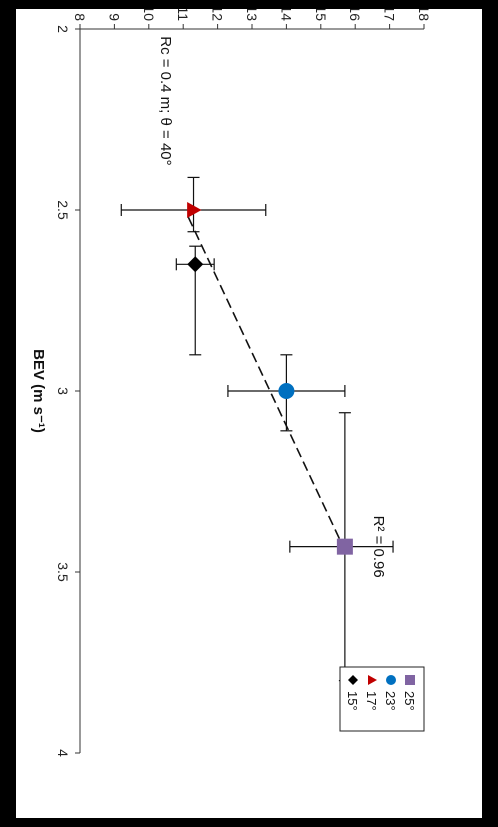 The width and height of the screenshot is (498, 827). What do you see at coordinates (382, 699) in the screenshot?
I see `legend-box` at bounding box center [382, 699].